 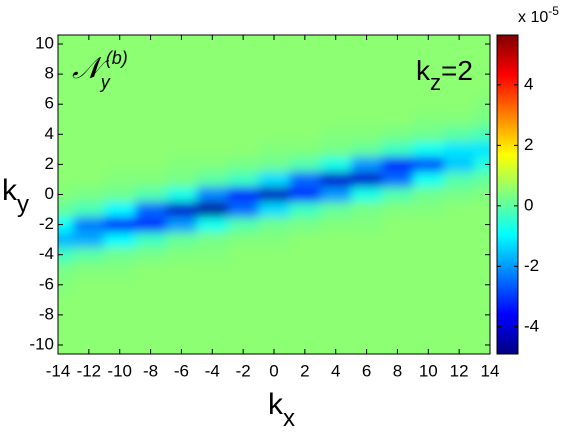 I want to click on x-tick-label: 14, so click(x=490, y=370).